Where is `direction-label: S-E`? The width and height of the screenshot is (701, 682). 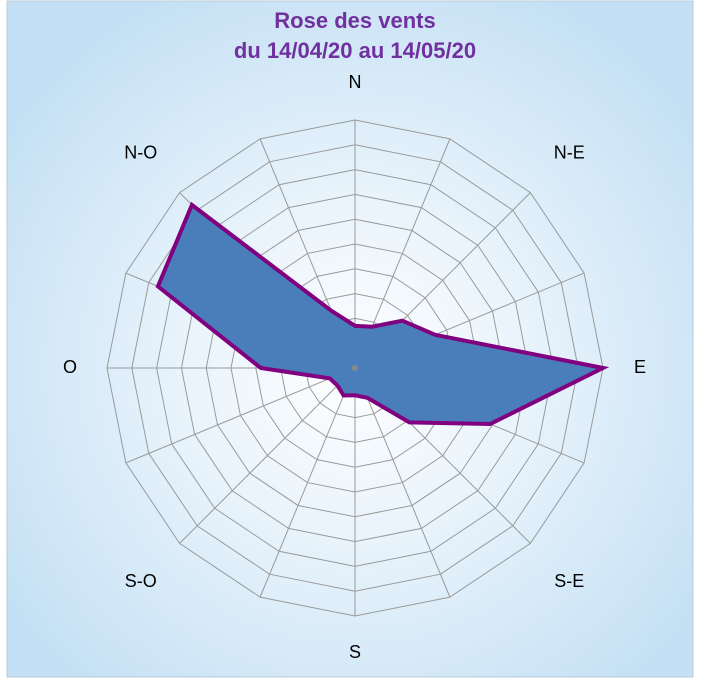
direction-label: S-E is located at coordinates (569, 581).